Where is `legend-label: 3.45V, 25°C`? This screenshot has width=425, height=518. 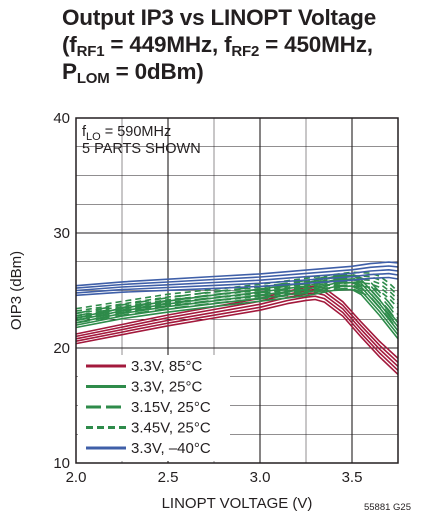 legend-label: 3.45V, 25°C is located at coordinates (171, 428).